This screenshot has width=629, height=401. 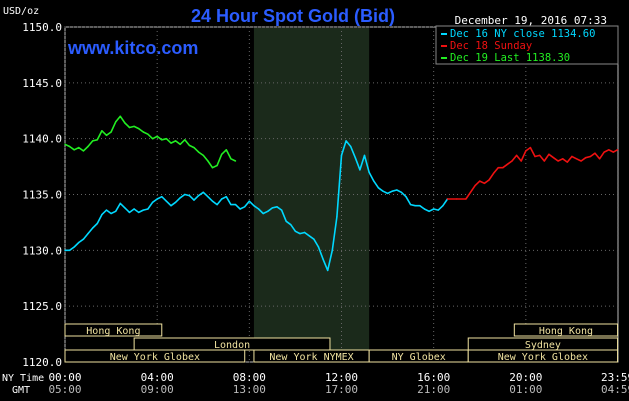 What do you see at coordinates (113, 330) in the screenshot?
I see `session-box: Hong Kong` at bounding box center [113, 330].